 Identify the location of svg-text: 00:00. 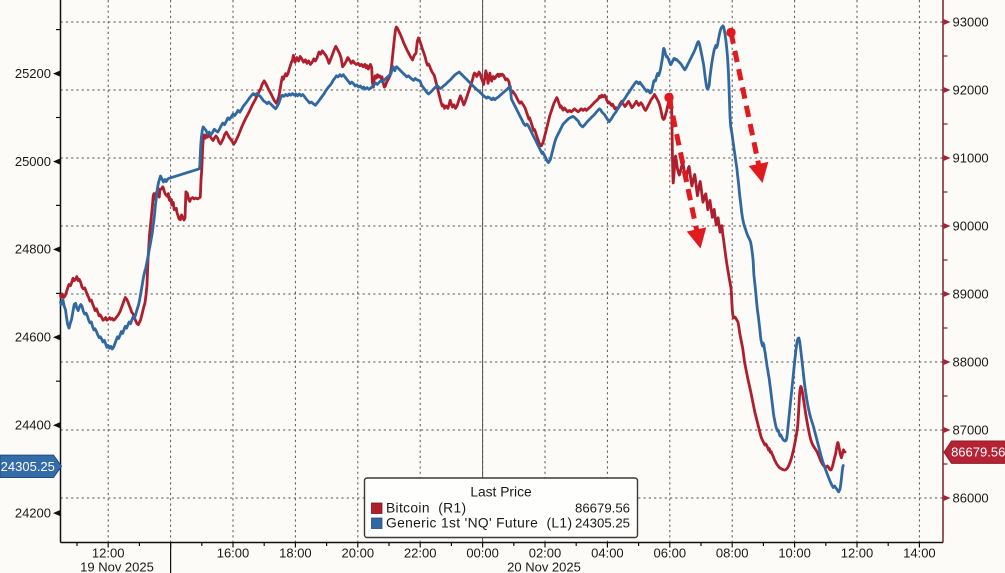
(482, 553).